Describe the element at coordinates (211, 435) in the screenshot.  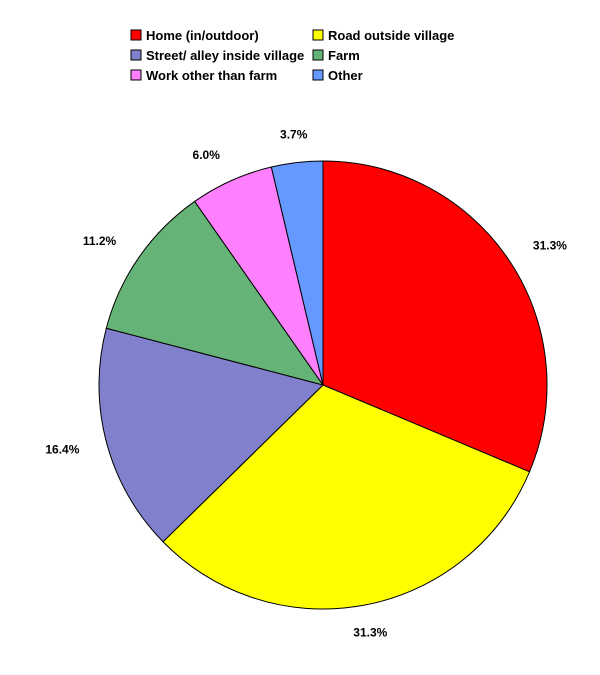
I see `slice-street-alley-inside-village` at that location.